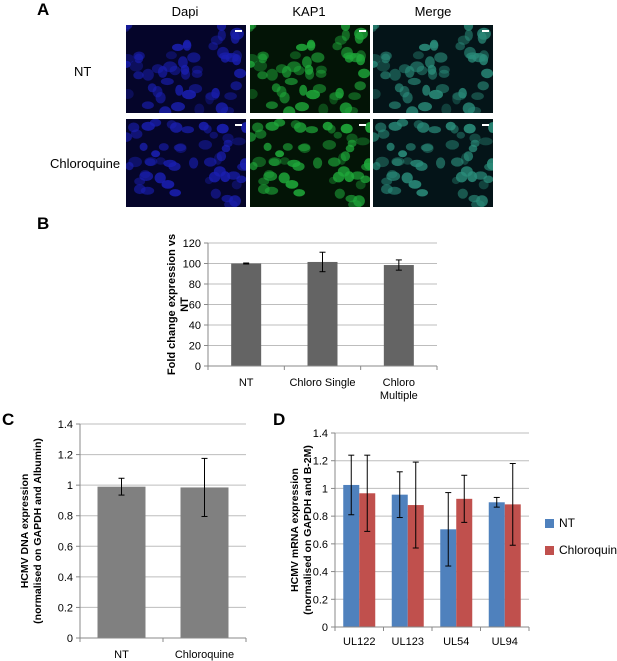 The image size is (617, 661). Describe the element at coordinates (195, 347) in the screenshot. I see `y-tick-label: 20` at that location.